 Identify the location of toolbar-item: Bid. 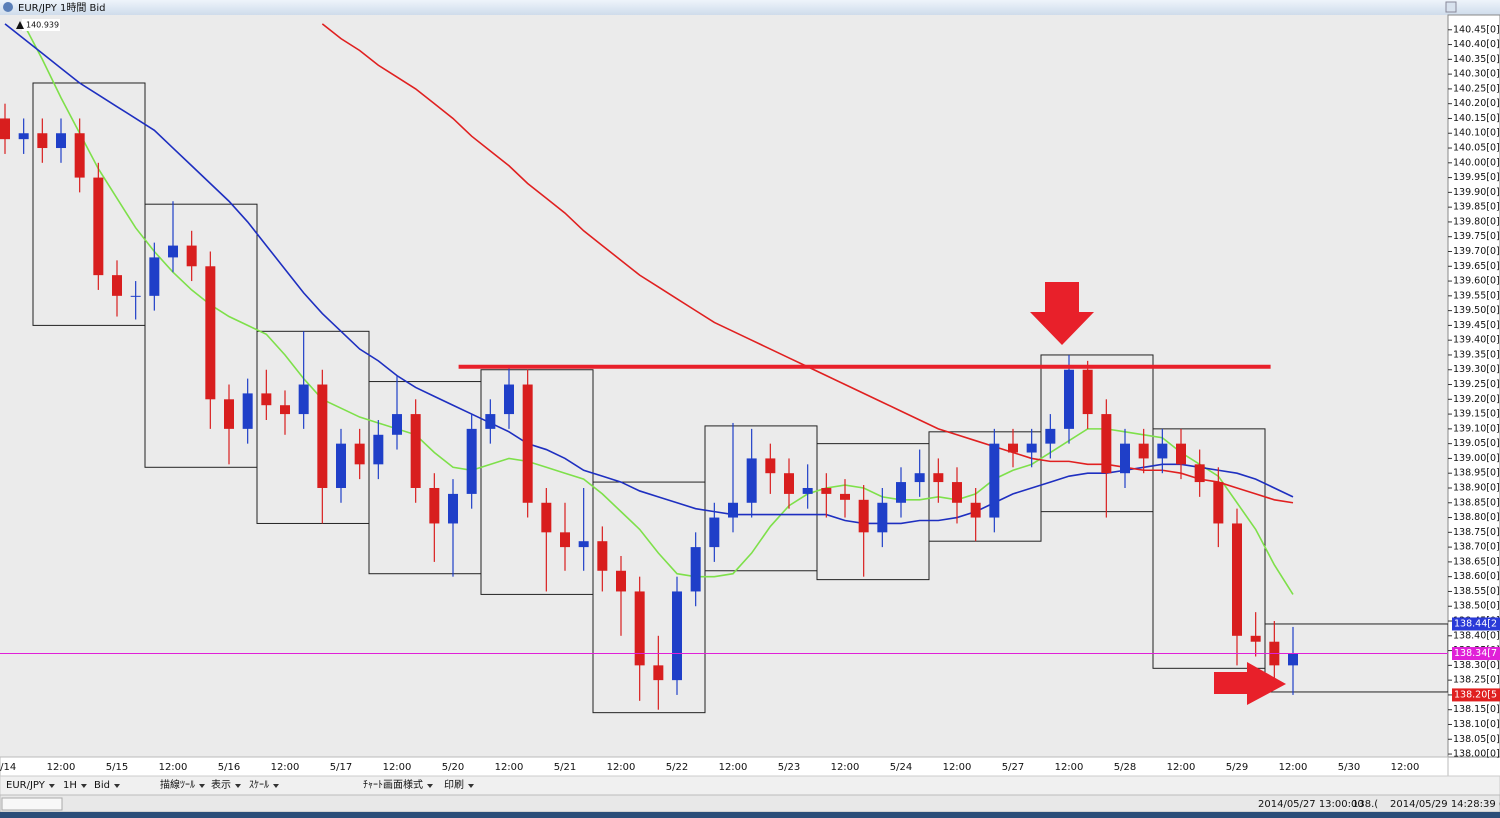
(102, 785).